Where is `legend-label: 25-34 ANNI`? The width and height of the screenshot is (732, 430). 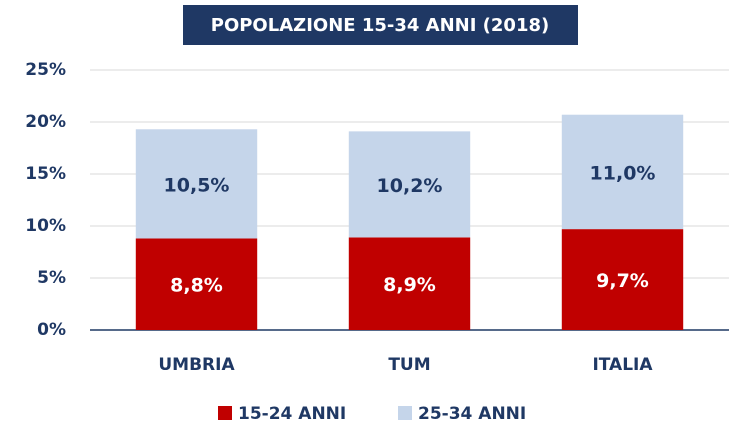 legend-label: 25-34 ANNI is located at coordinates (472, 414).